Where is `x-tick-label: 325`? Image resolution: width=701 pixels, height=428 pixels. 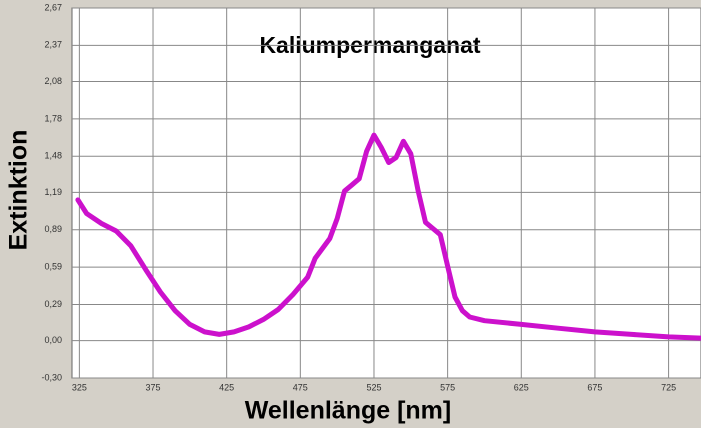 x-tick-label: 325 is located at coordinates (79, 387).